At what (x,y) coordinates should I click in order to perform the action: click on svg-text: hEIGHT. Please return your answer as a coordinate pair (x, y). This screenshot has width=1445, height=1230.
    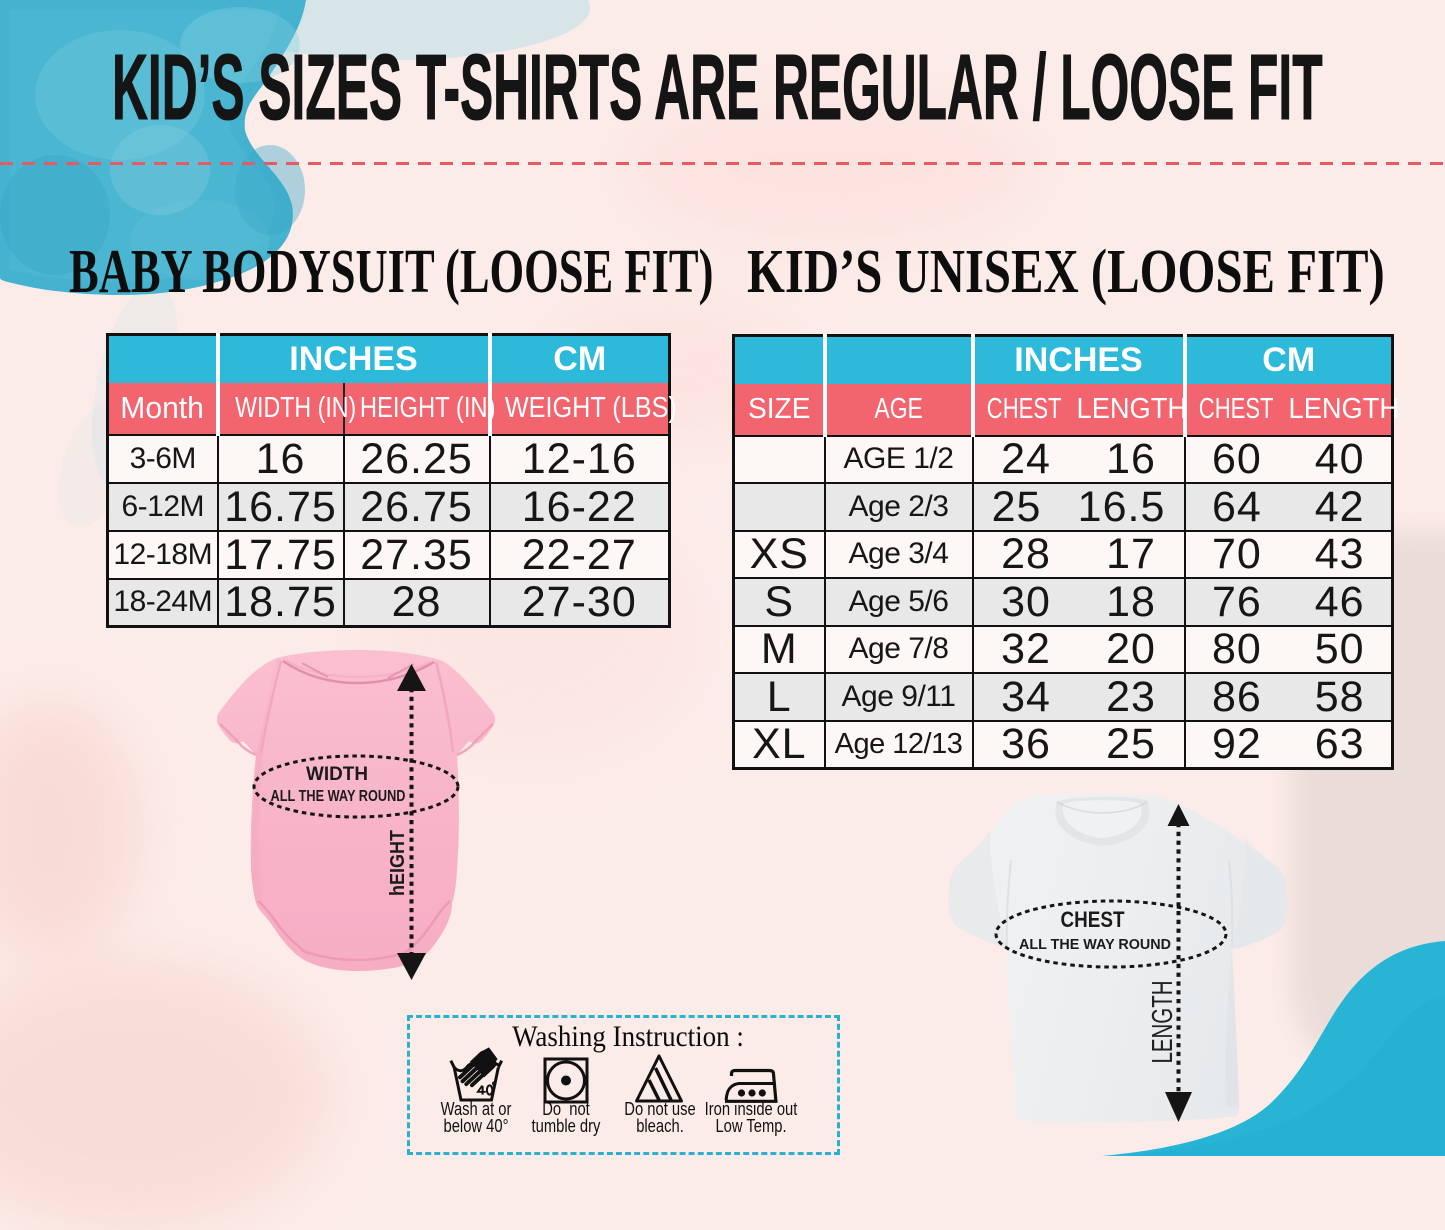
    Looking at the image, I should click on (397, 863).